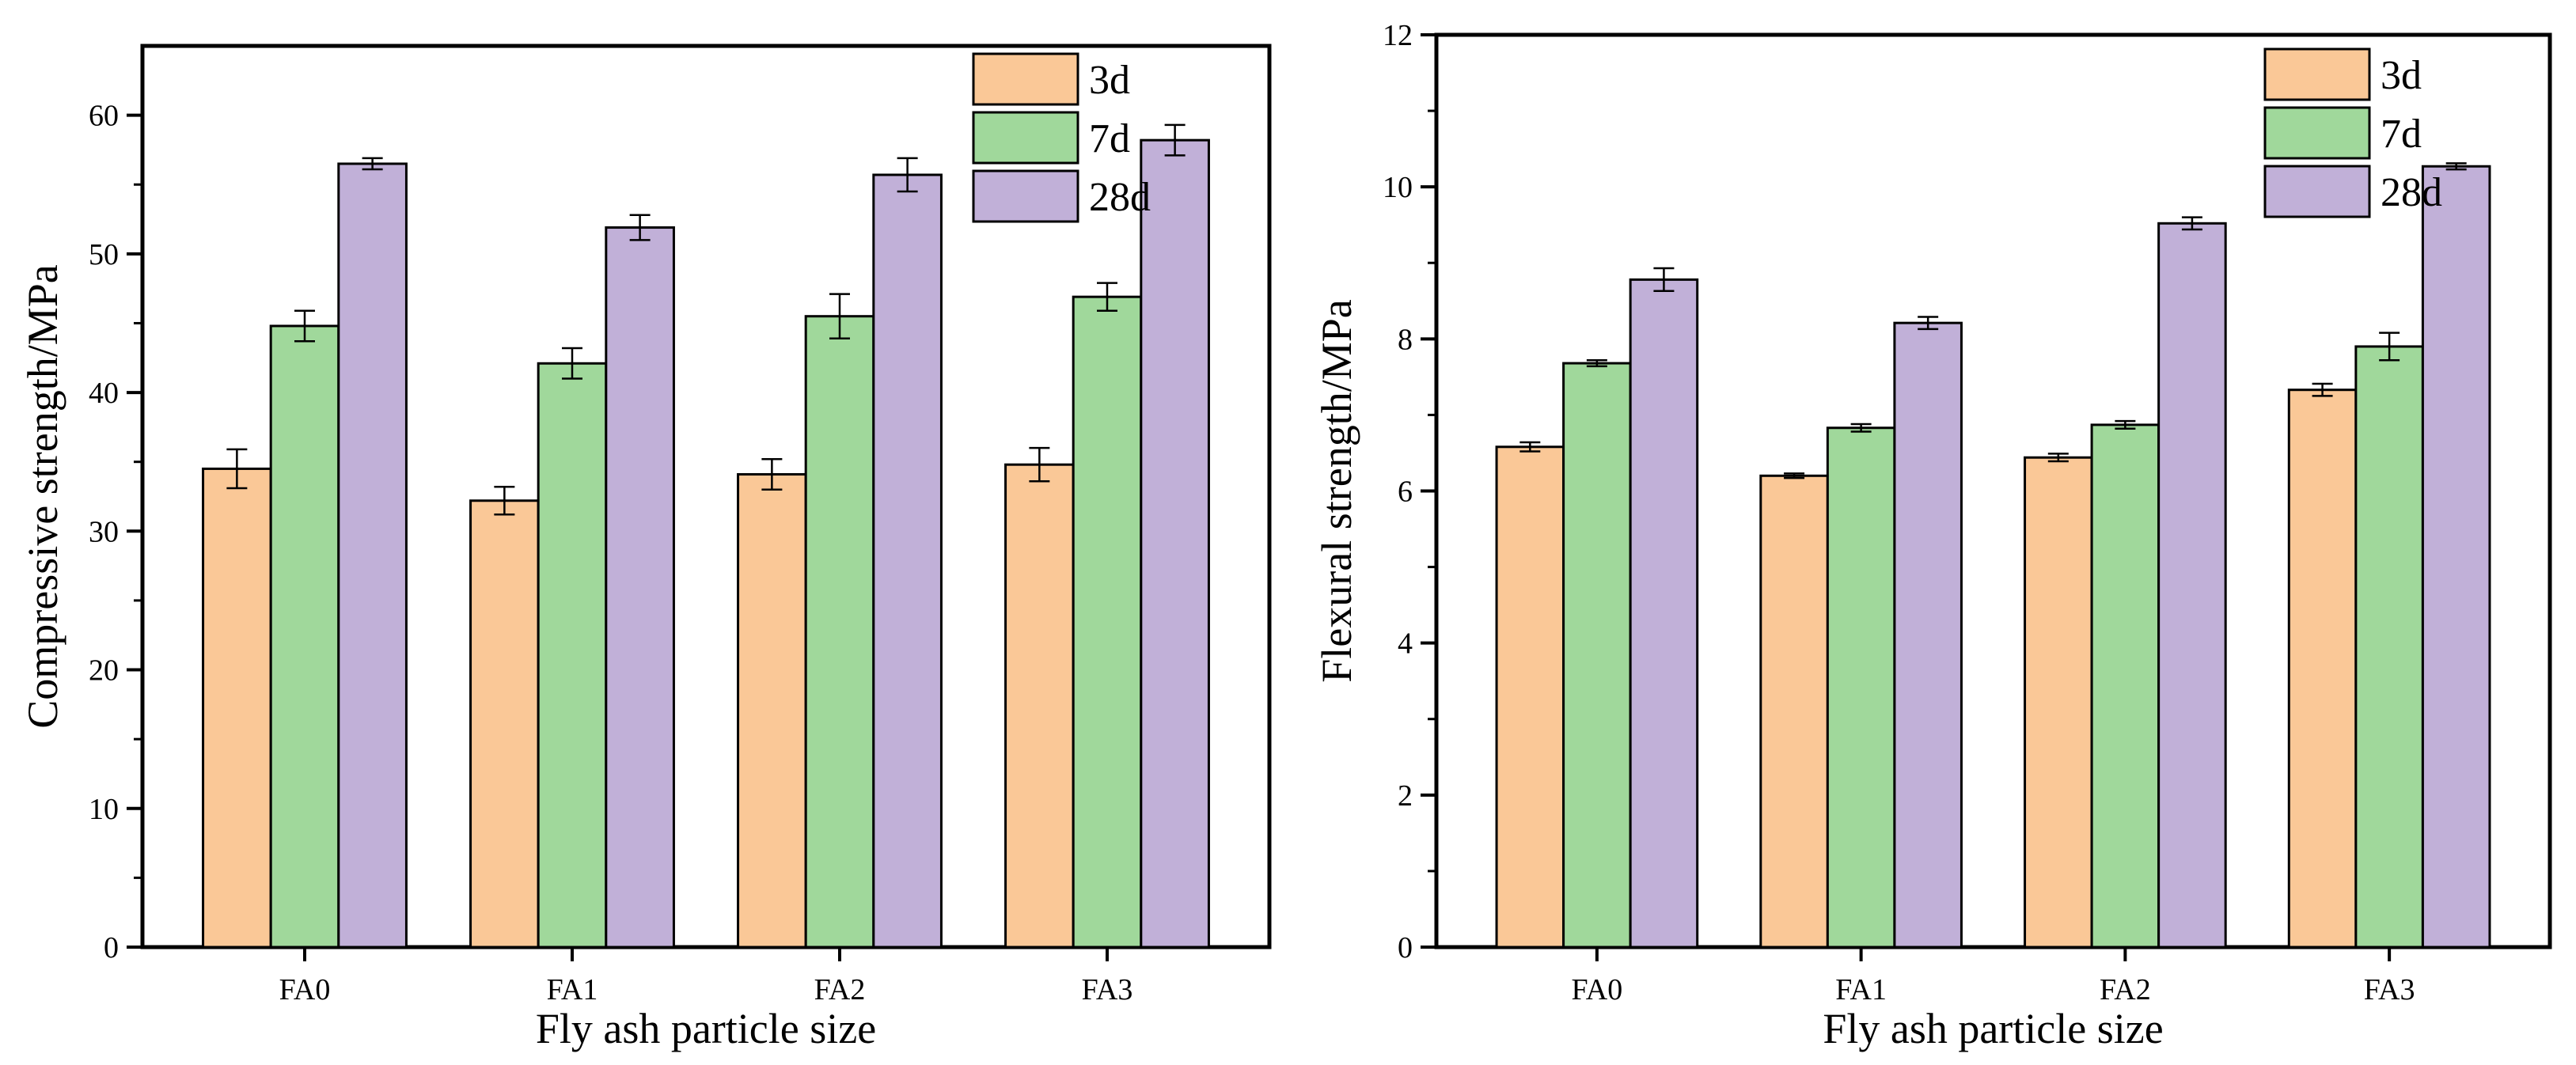 The width and height of the screenshot is (2576, 1065). Describe the element at coordinates (1405, 796) in the screenshot. I see `y-tick-label: 2` at that location.